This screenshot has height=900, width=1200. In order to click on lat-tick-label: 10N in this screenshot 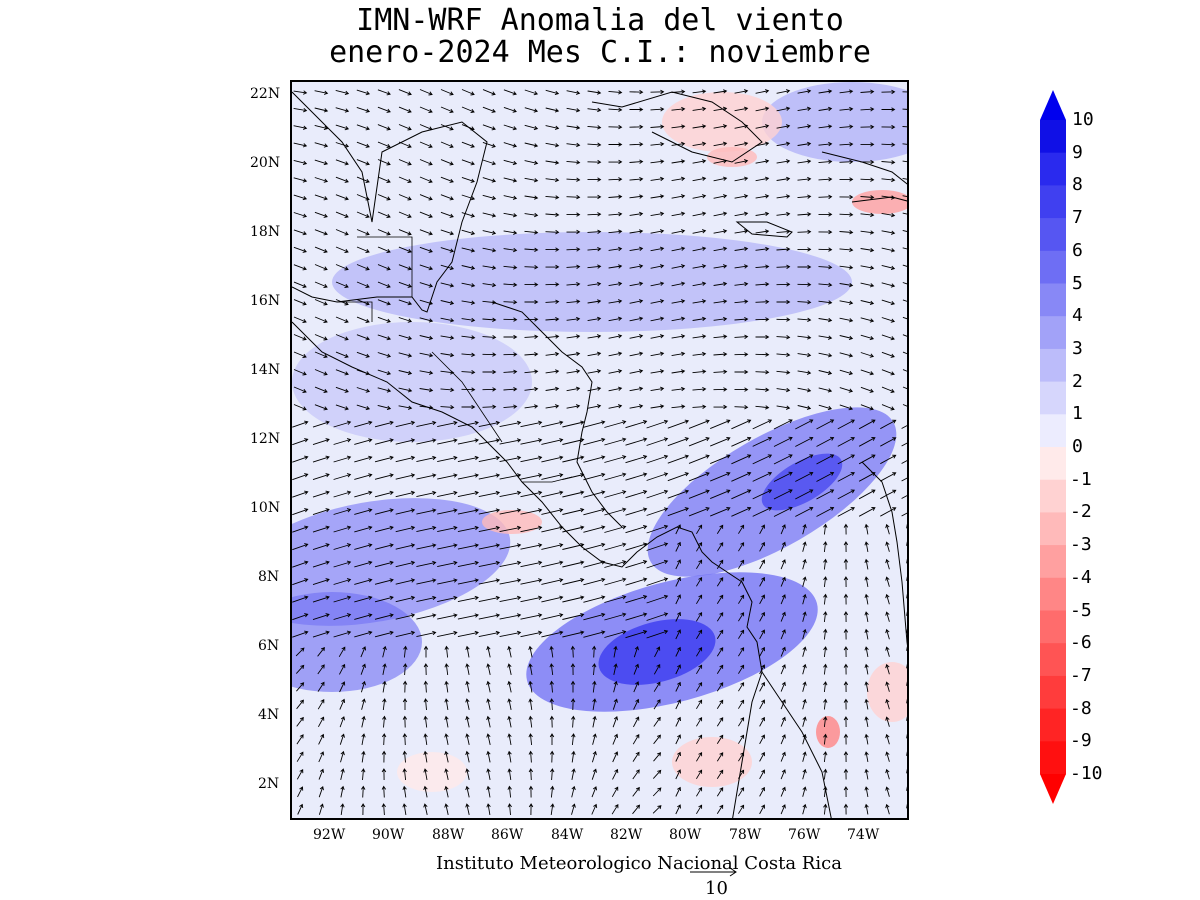, I will do `click(265, 508)`.